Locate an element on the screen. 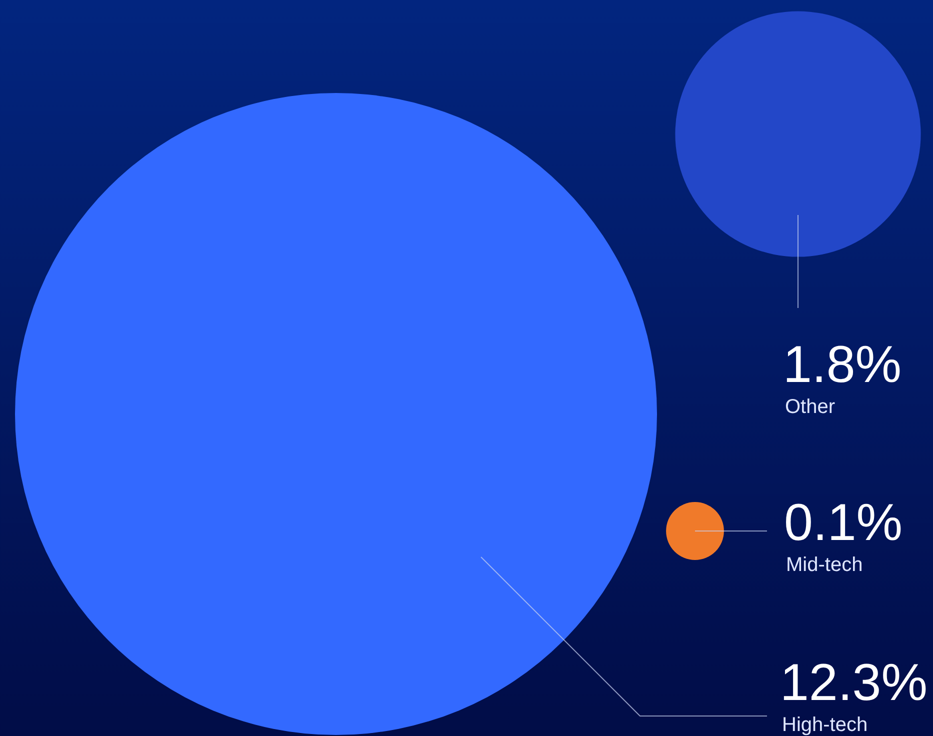 The image size is (933, 736). category-label: High-tech is located at coordinates (825, 725).